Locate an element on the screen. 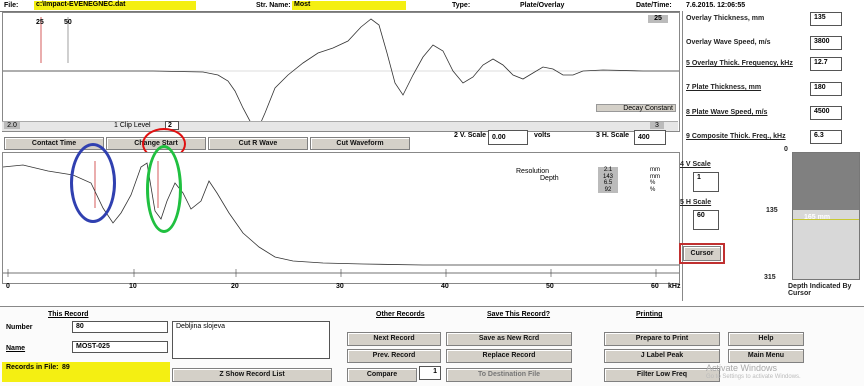 Image resolution: width=864 pixels, height=386 pixels. right-v-scale-input: 1 is located at coordinates (706, 182).